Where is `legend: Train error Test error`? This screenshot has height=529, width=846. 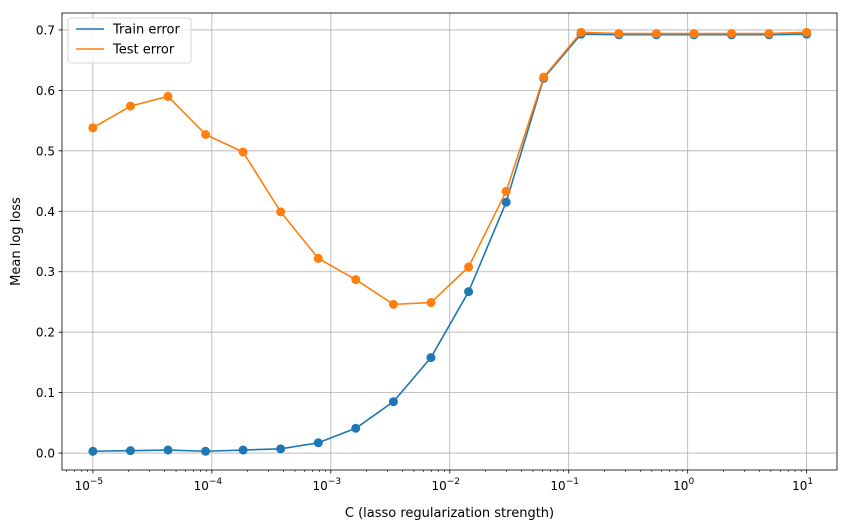
legend: Train error Test error is located at coordinates (129, 40).